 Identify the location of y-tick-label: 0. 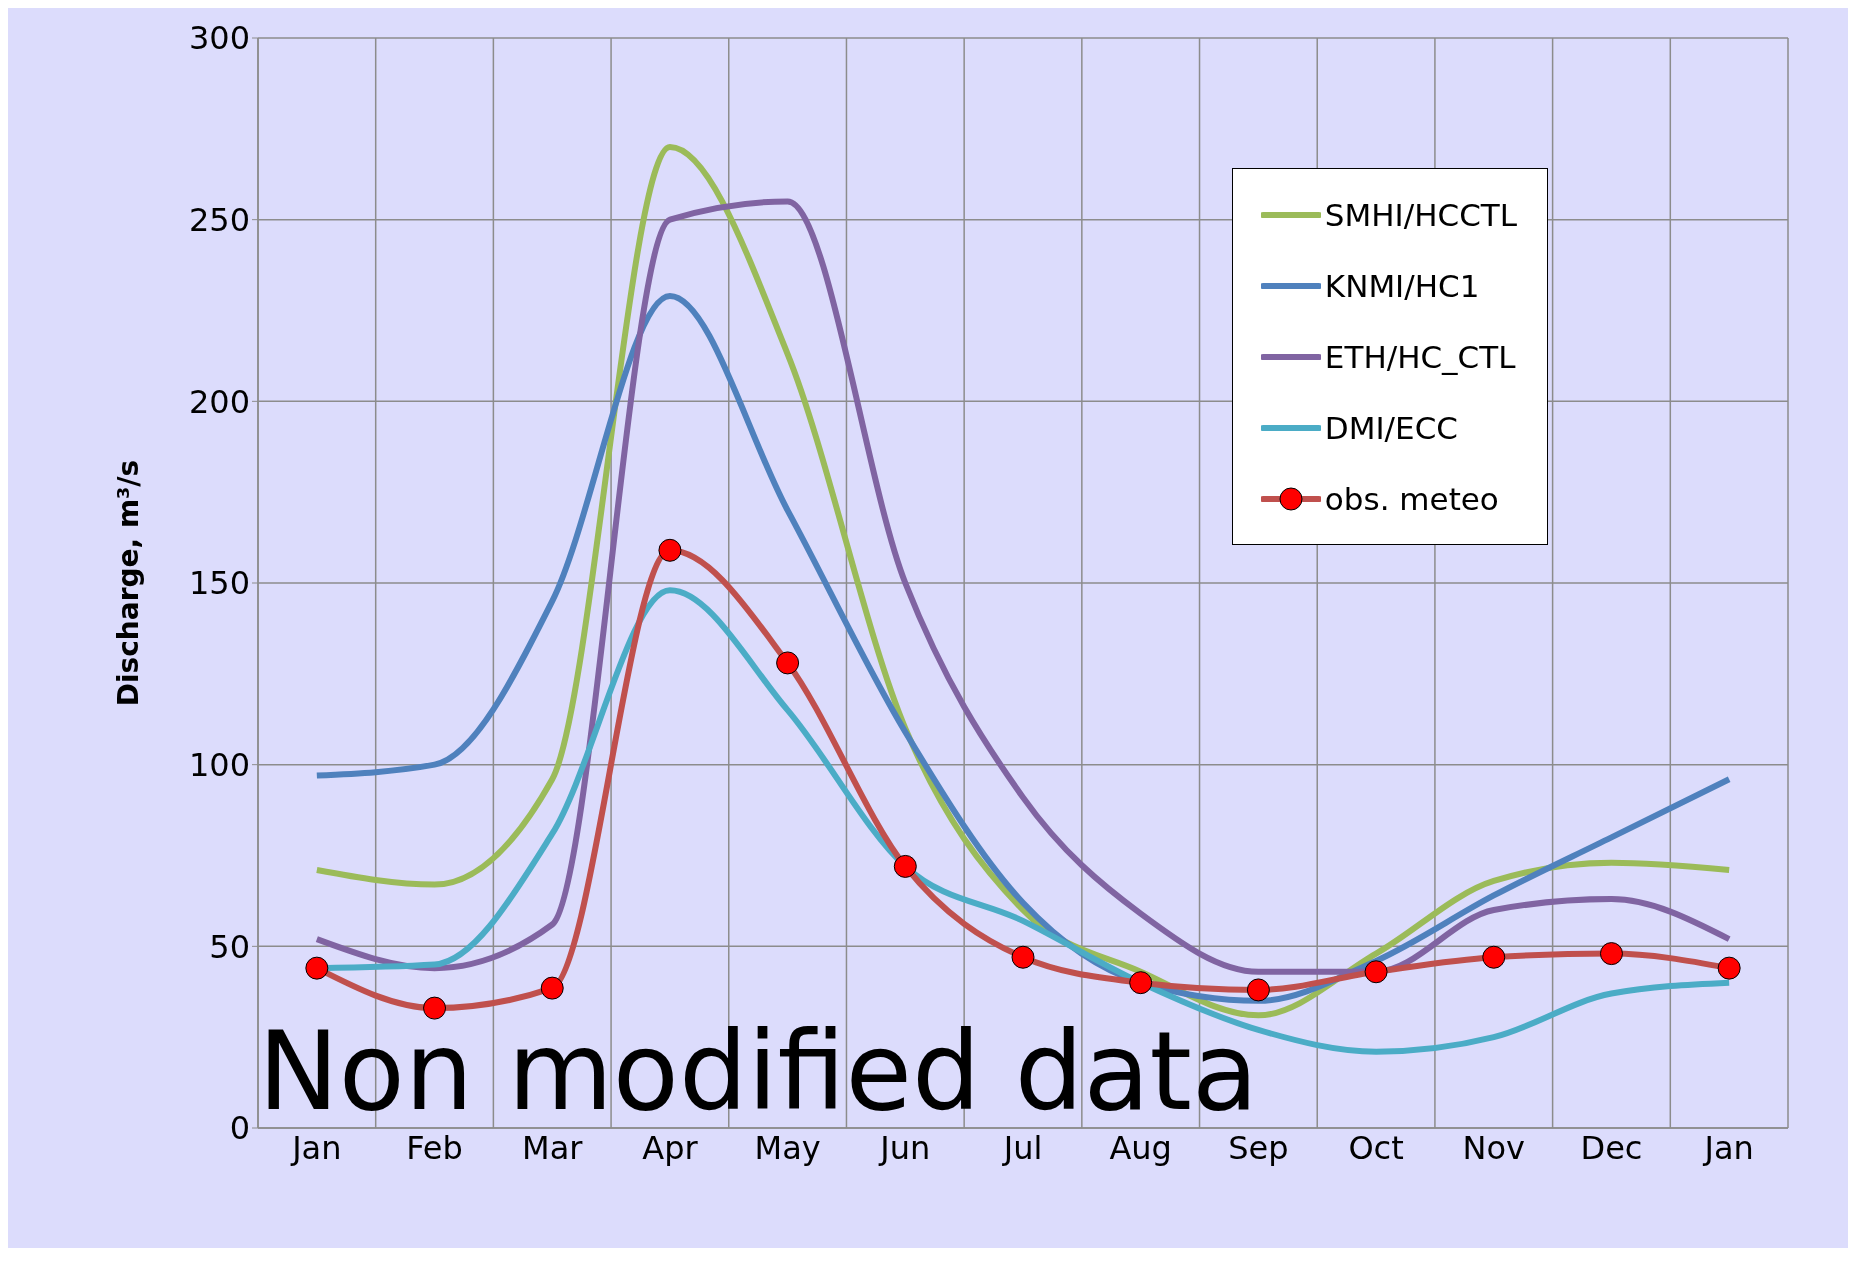
(239, 1128).